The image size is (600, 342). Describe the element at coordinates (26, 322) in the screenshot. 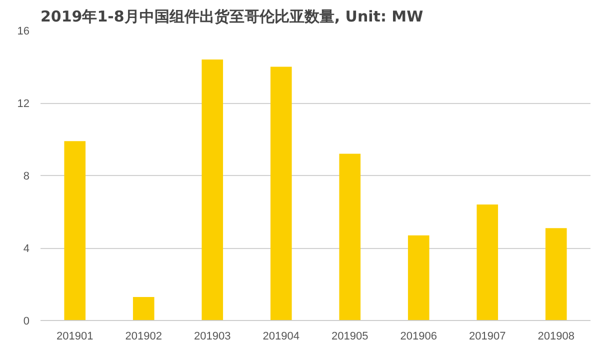

I see `y-tick-label: 0` at that location.